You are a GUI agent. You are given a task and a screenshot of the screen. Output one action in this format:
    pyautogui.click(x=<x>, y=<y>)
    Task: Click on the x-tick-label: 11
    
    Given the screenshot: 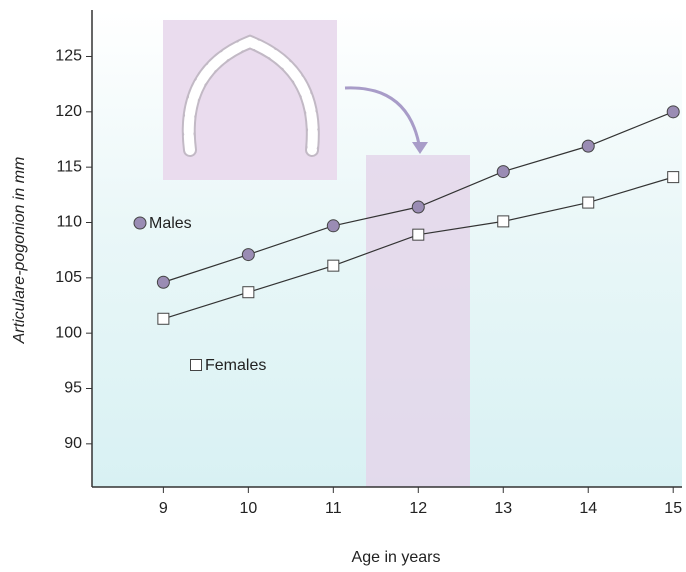 What is the action you would take?
    pyautogui.click(x=333, y=508)
    